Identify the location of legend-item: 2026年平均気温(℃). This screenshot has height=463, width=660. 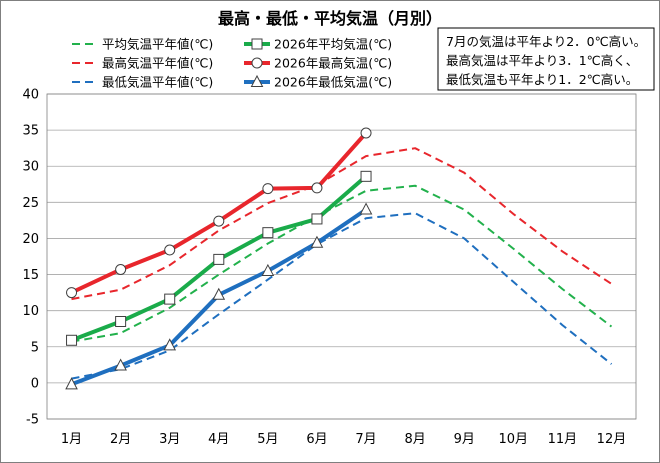
(318, 44).